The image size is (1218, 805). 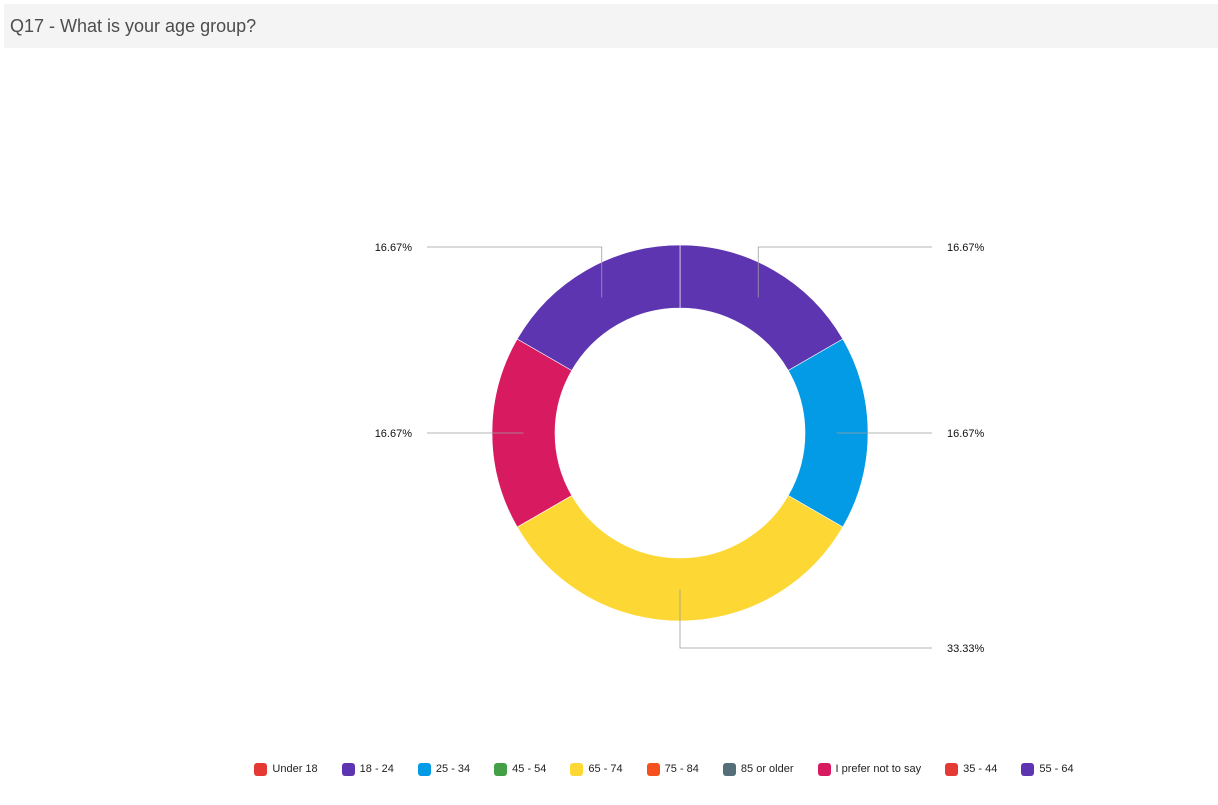 What do you see at coordinates (295, 769) in the screenshot?
I see `legend-label: Under 18` at bounding box center [295, 769].